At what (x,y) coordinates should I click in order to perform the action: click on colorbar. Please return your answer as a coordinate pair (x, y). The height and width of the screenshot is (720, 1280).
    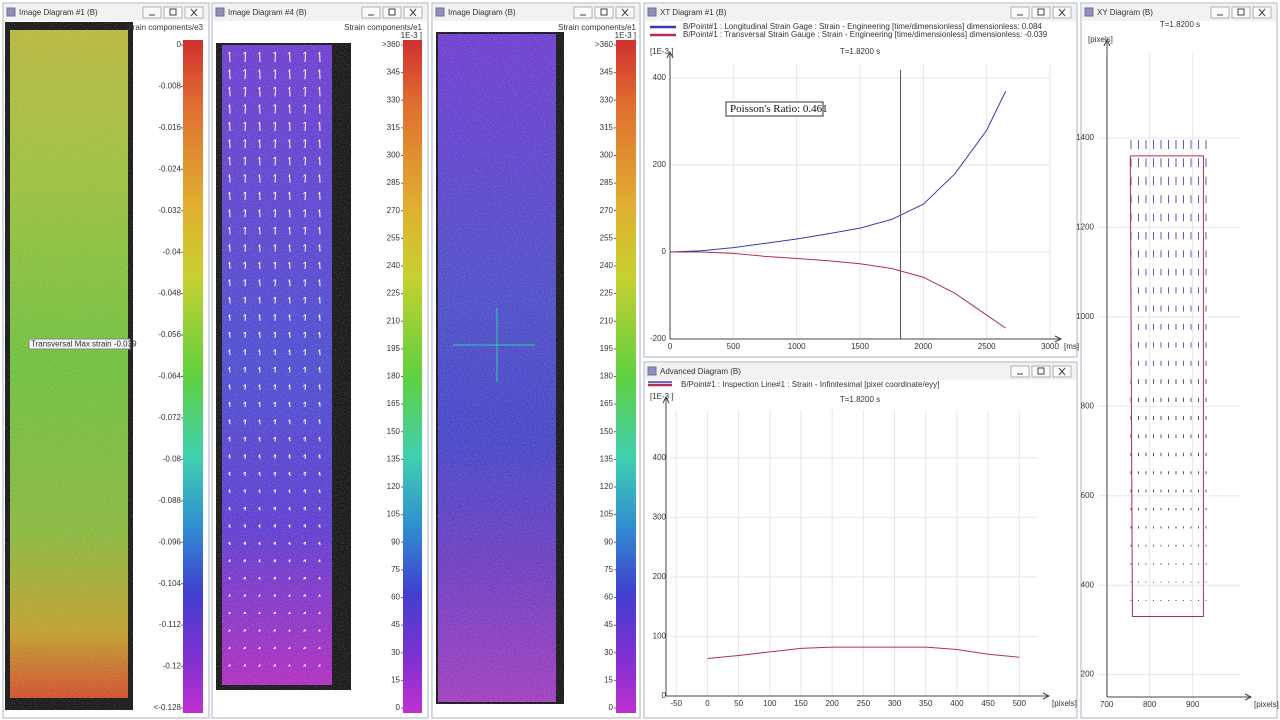
    Looking at the image, I should click on (193, 376).